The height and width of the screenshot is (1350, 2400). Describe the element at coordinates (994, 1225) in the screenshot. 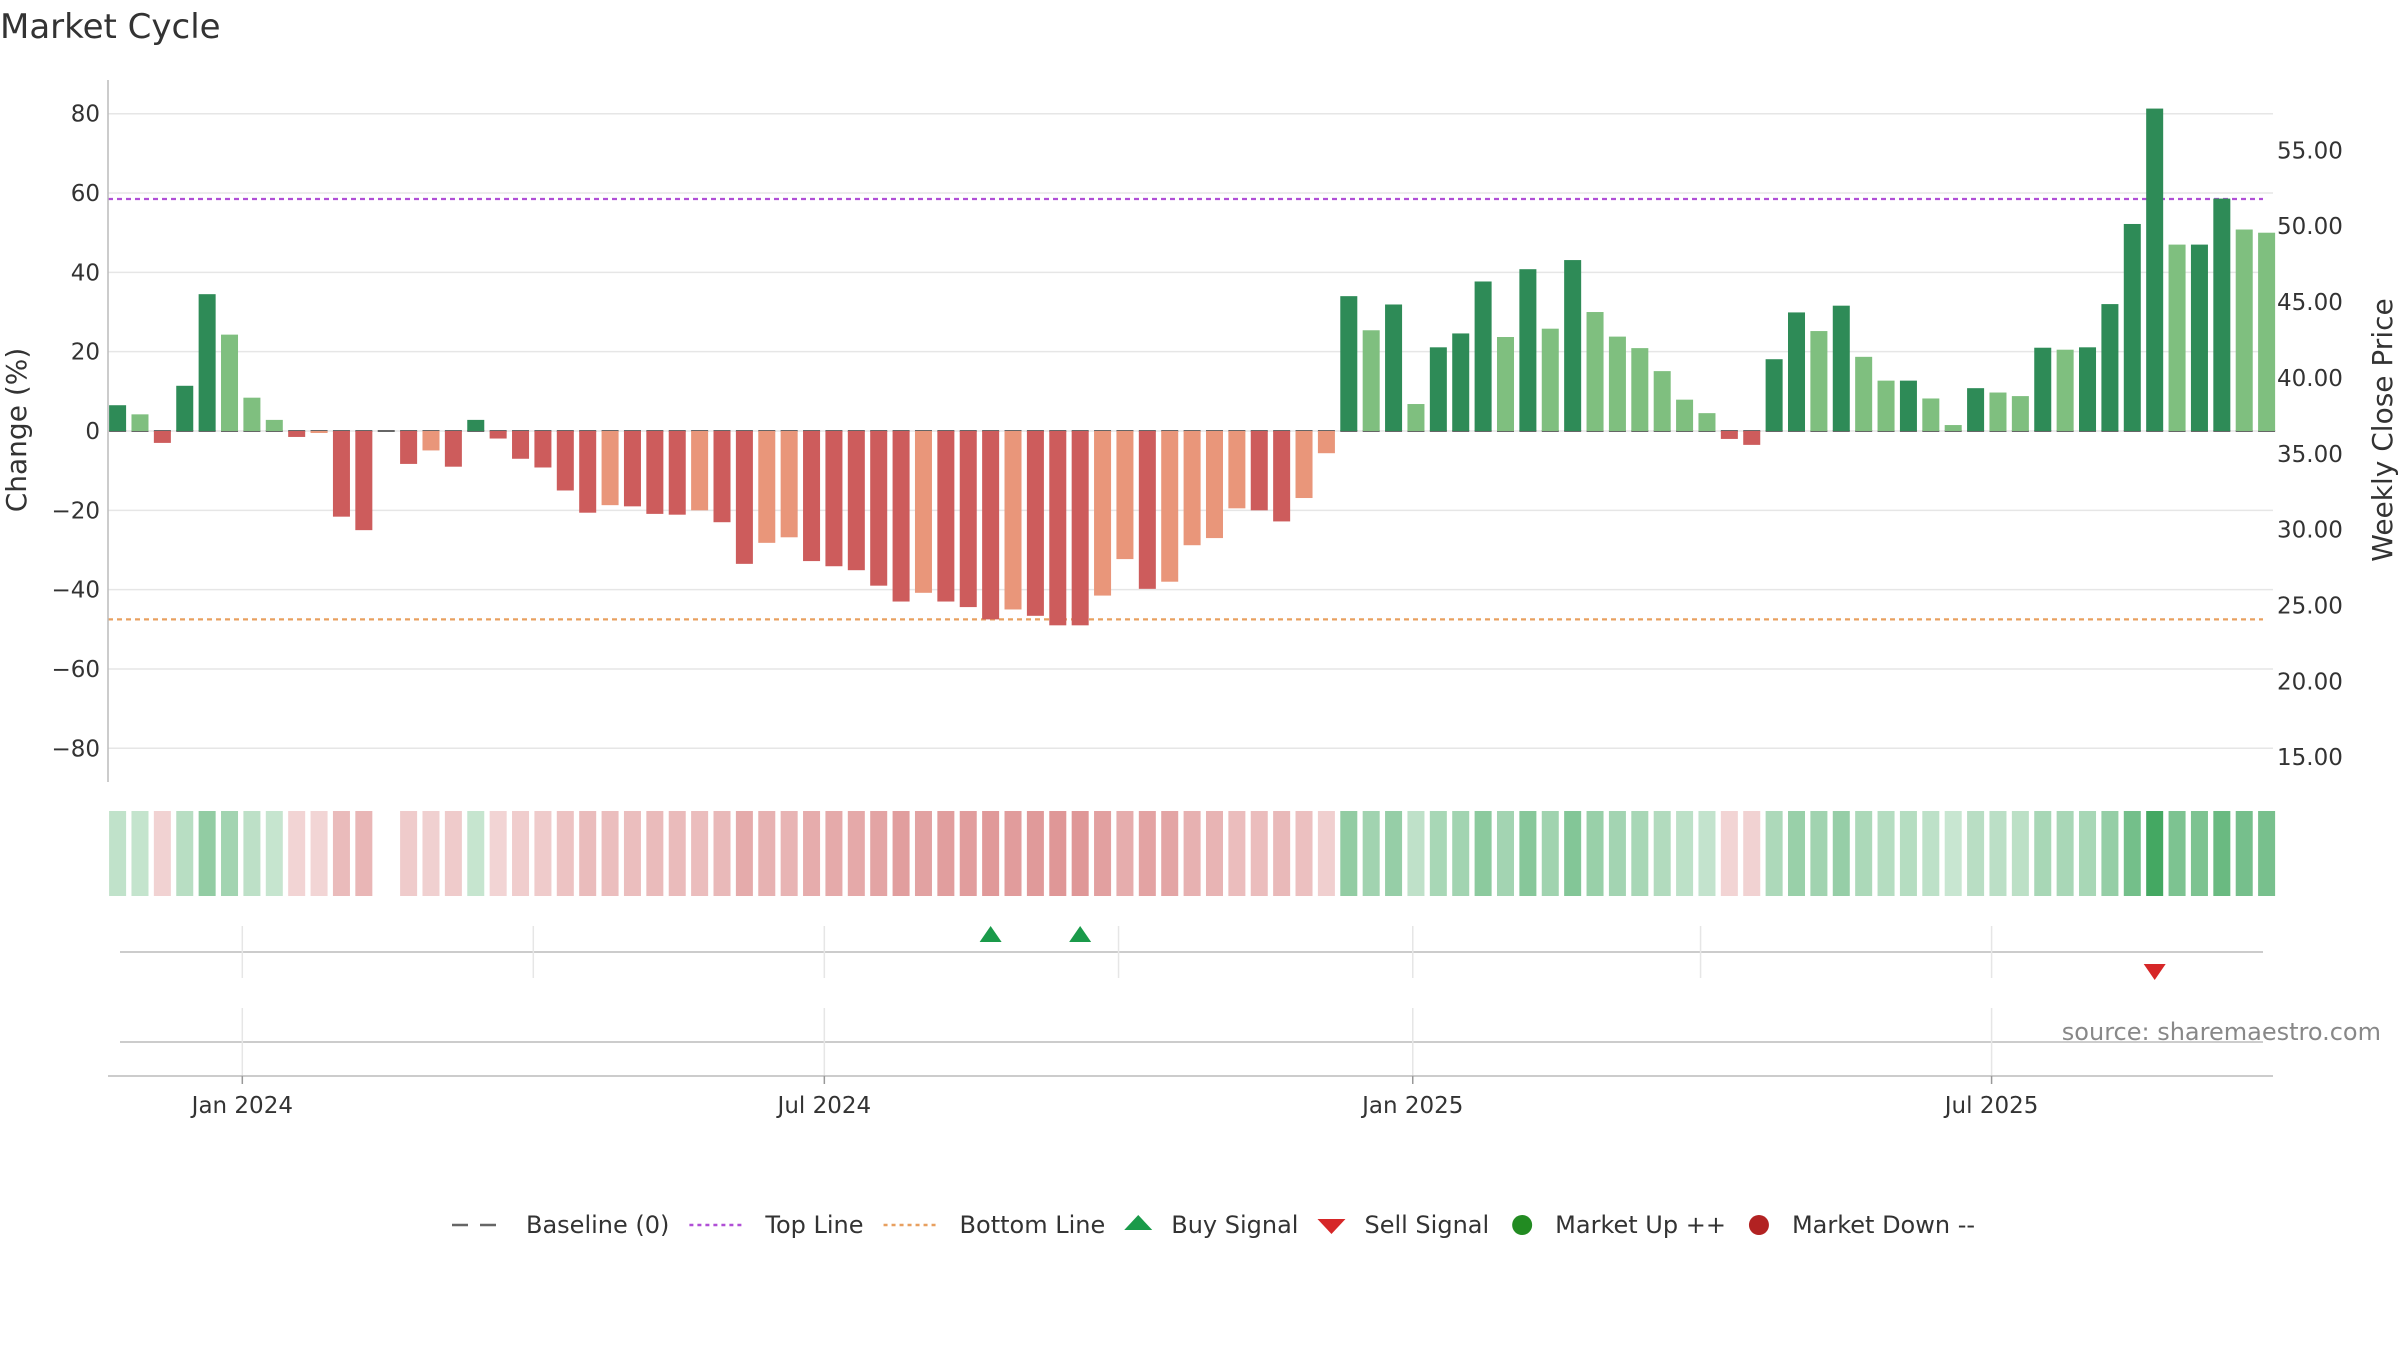

I see `legend-item: Bottom Line` at that location.